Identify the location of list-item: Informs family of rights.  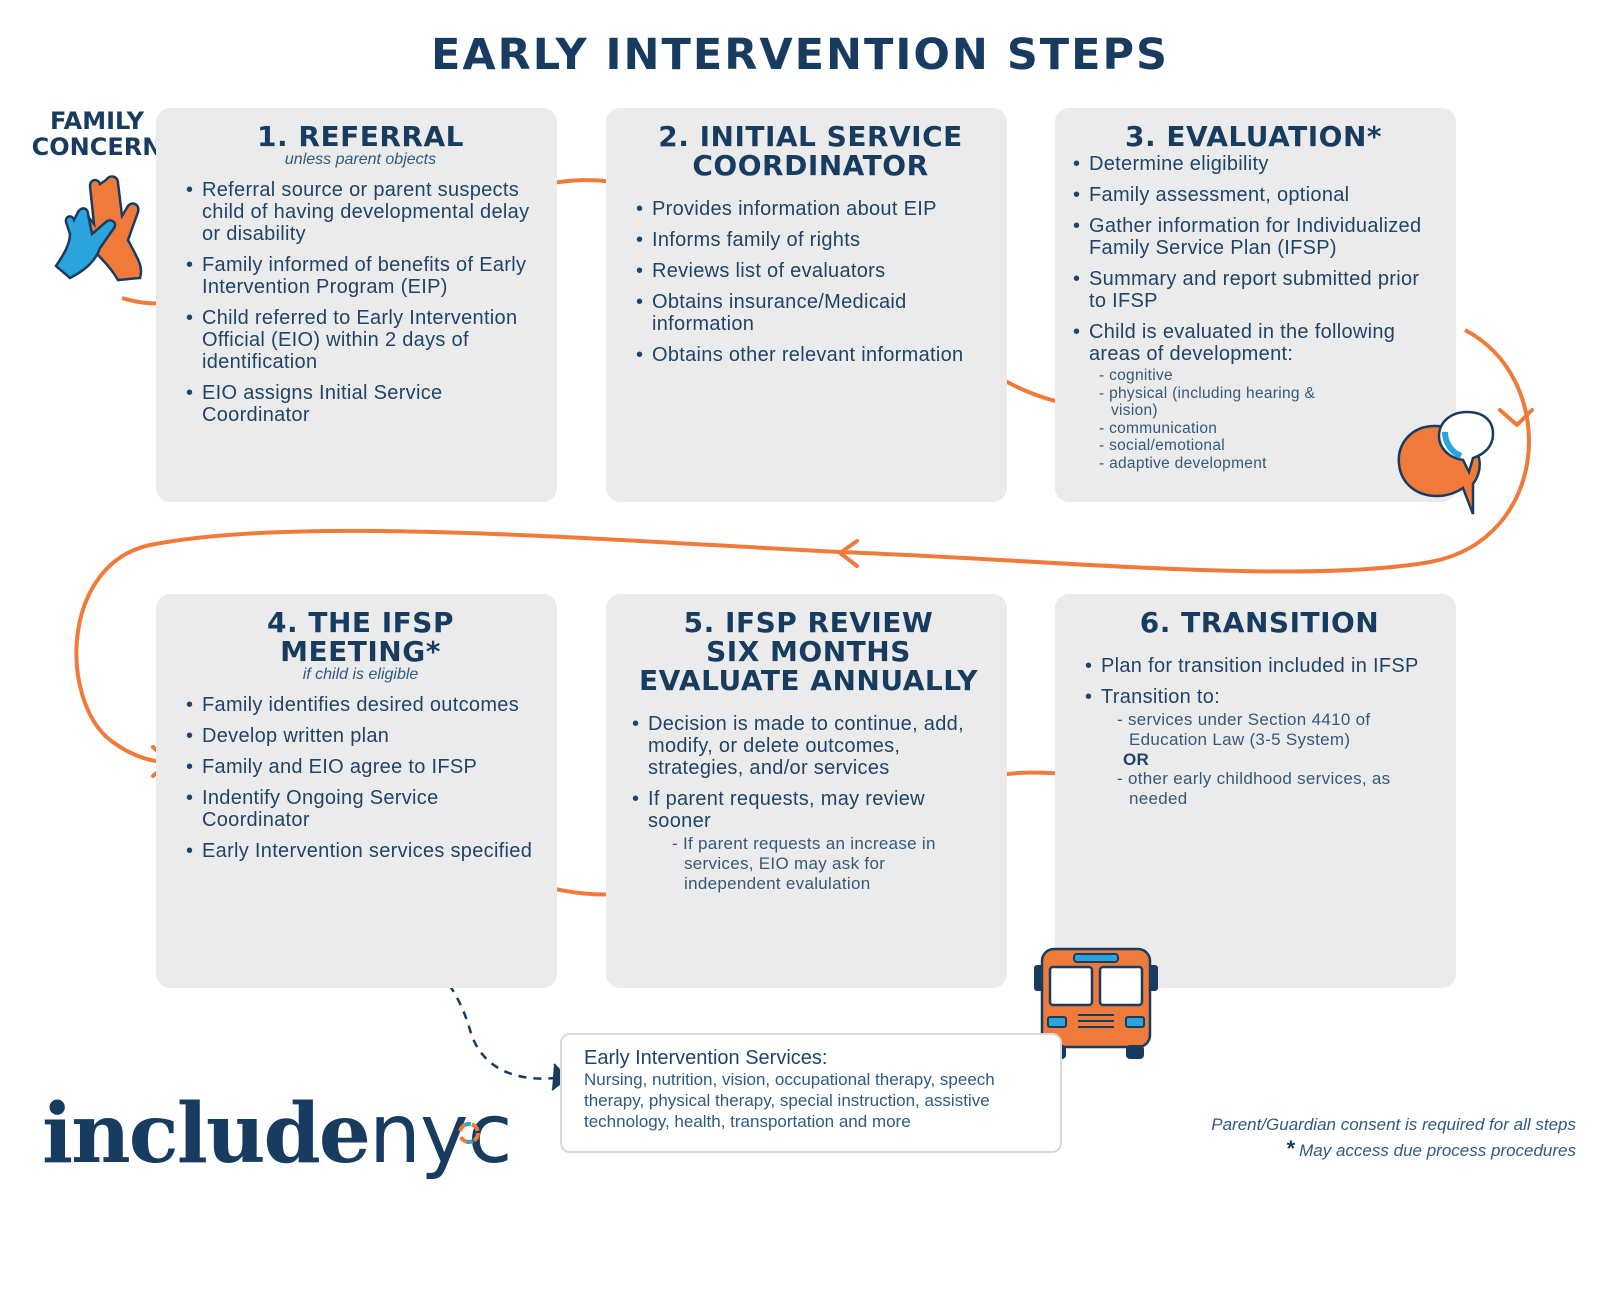
(810, 240).